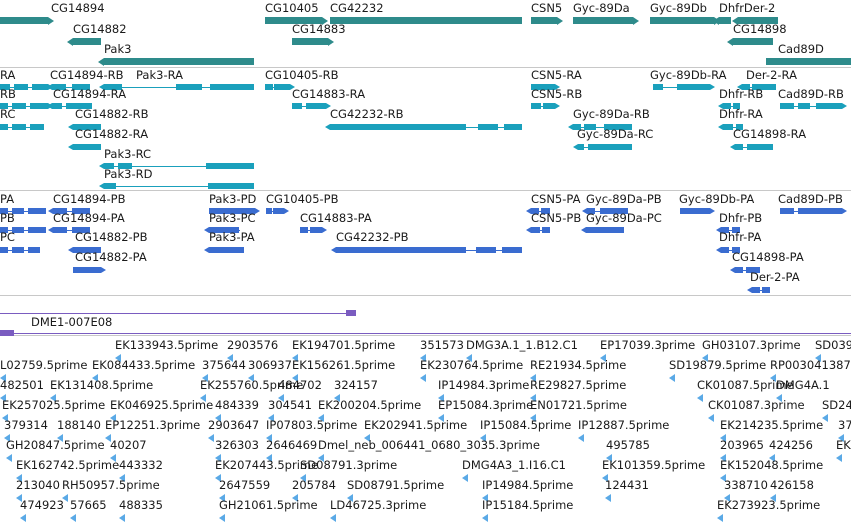 The image size is (851, 522). I want to click on feature-label: CSN5-RB, so click(557, 94).